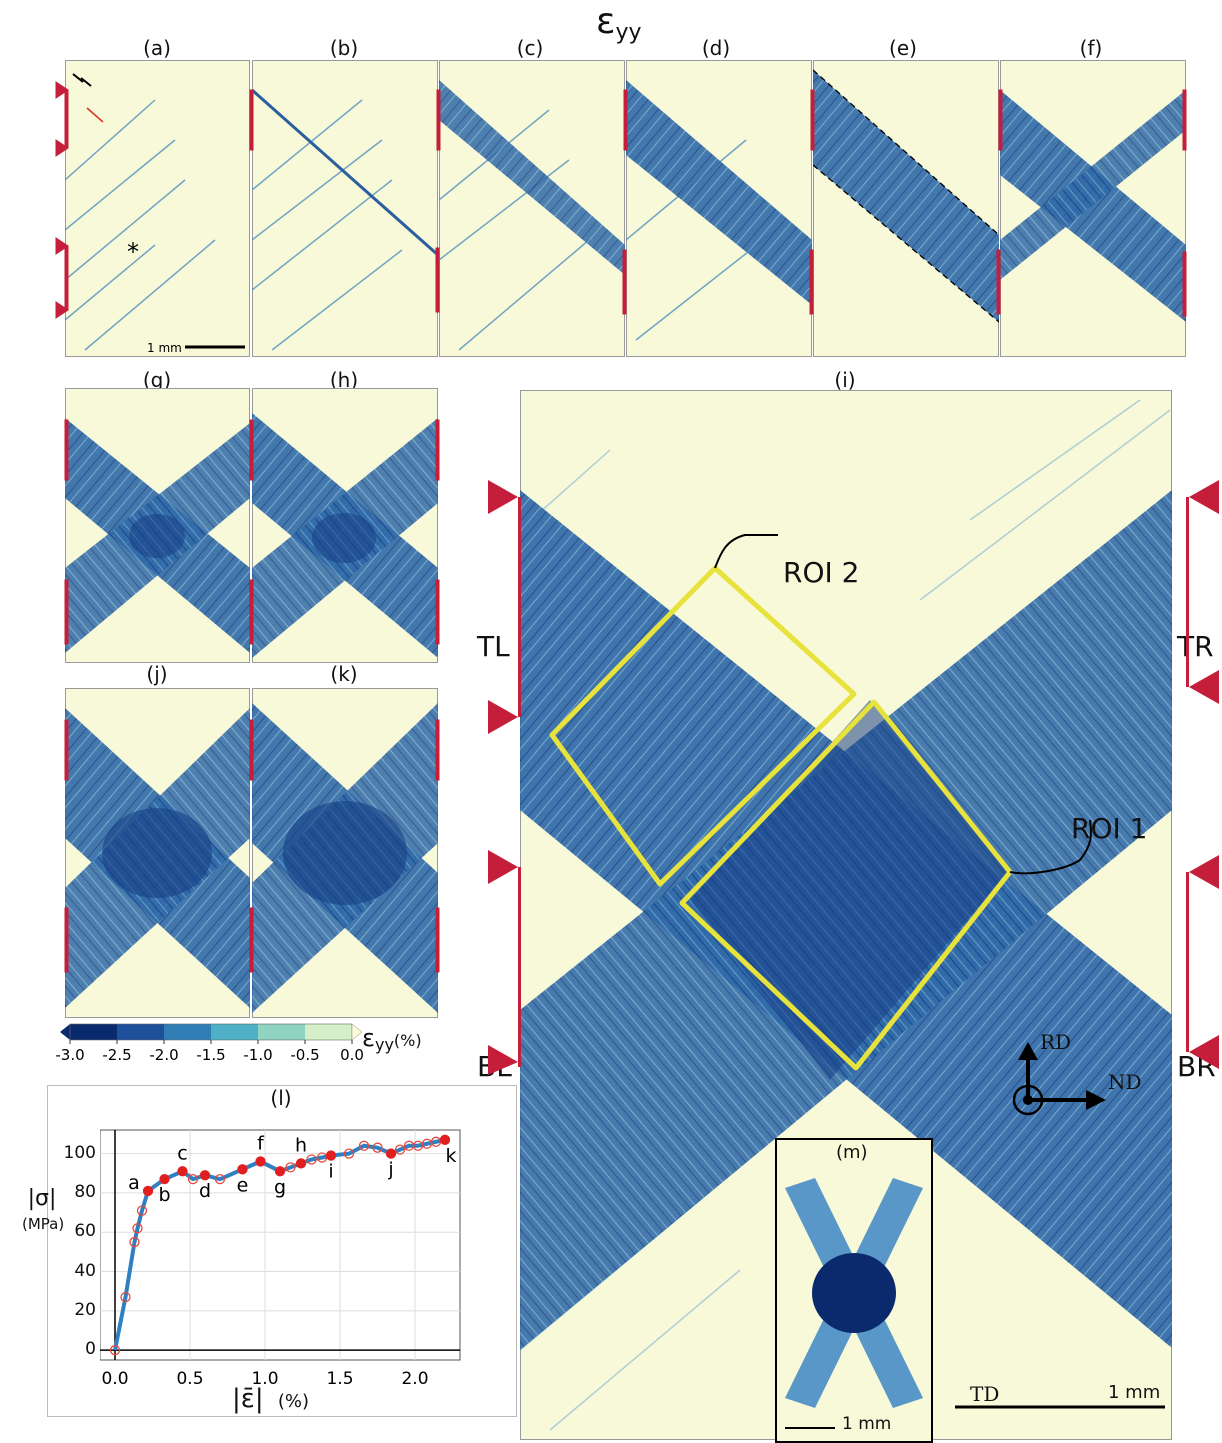 This screenshot has width=1222, height=1443. Describe the element at coordinates (90, 1349) in the screenshot. I see `y-tick-label: 0` at that location.